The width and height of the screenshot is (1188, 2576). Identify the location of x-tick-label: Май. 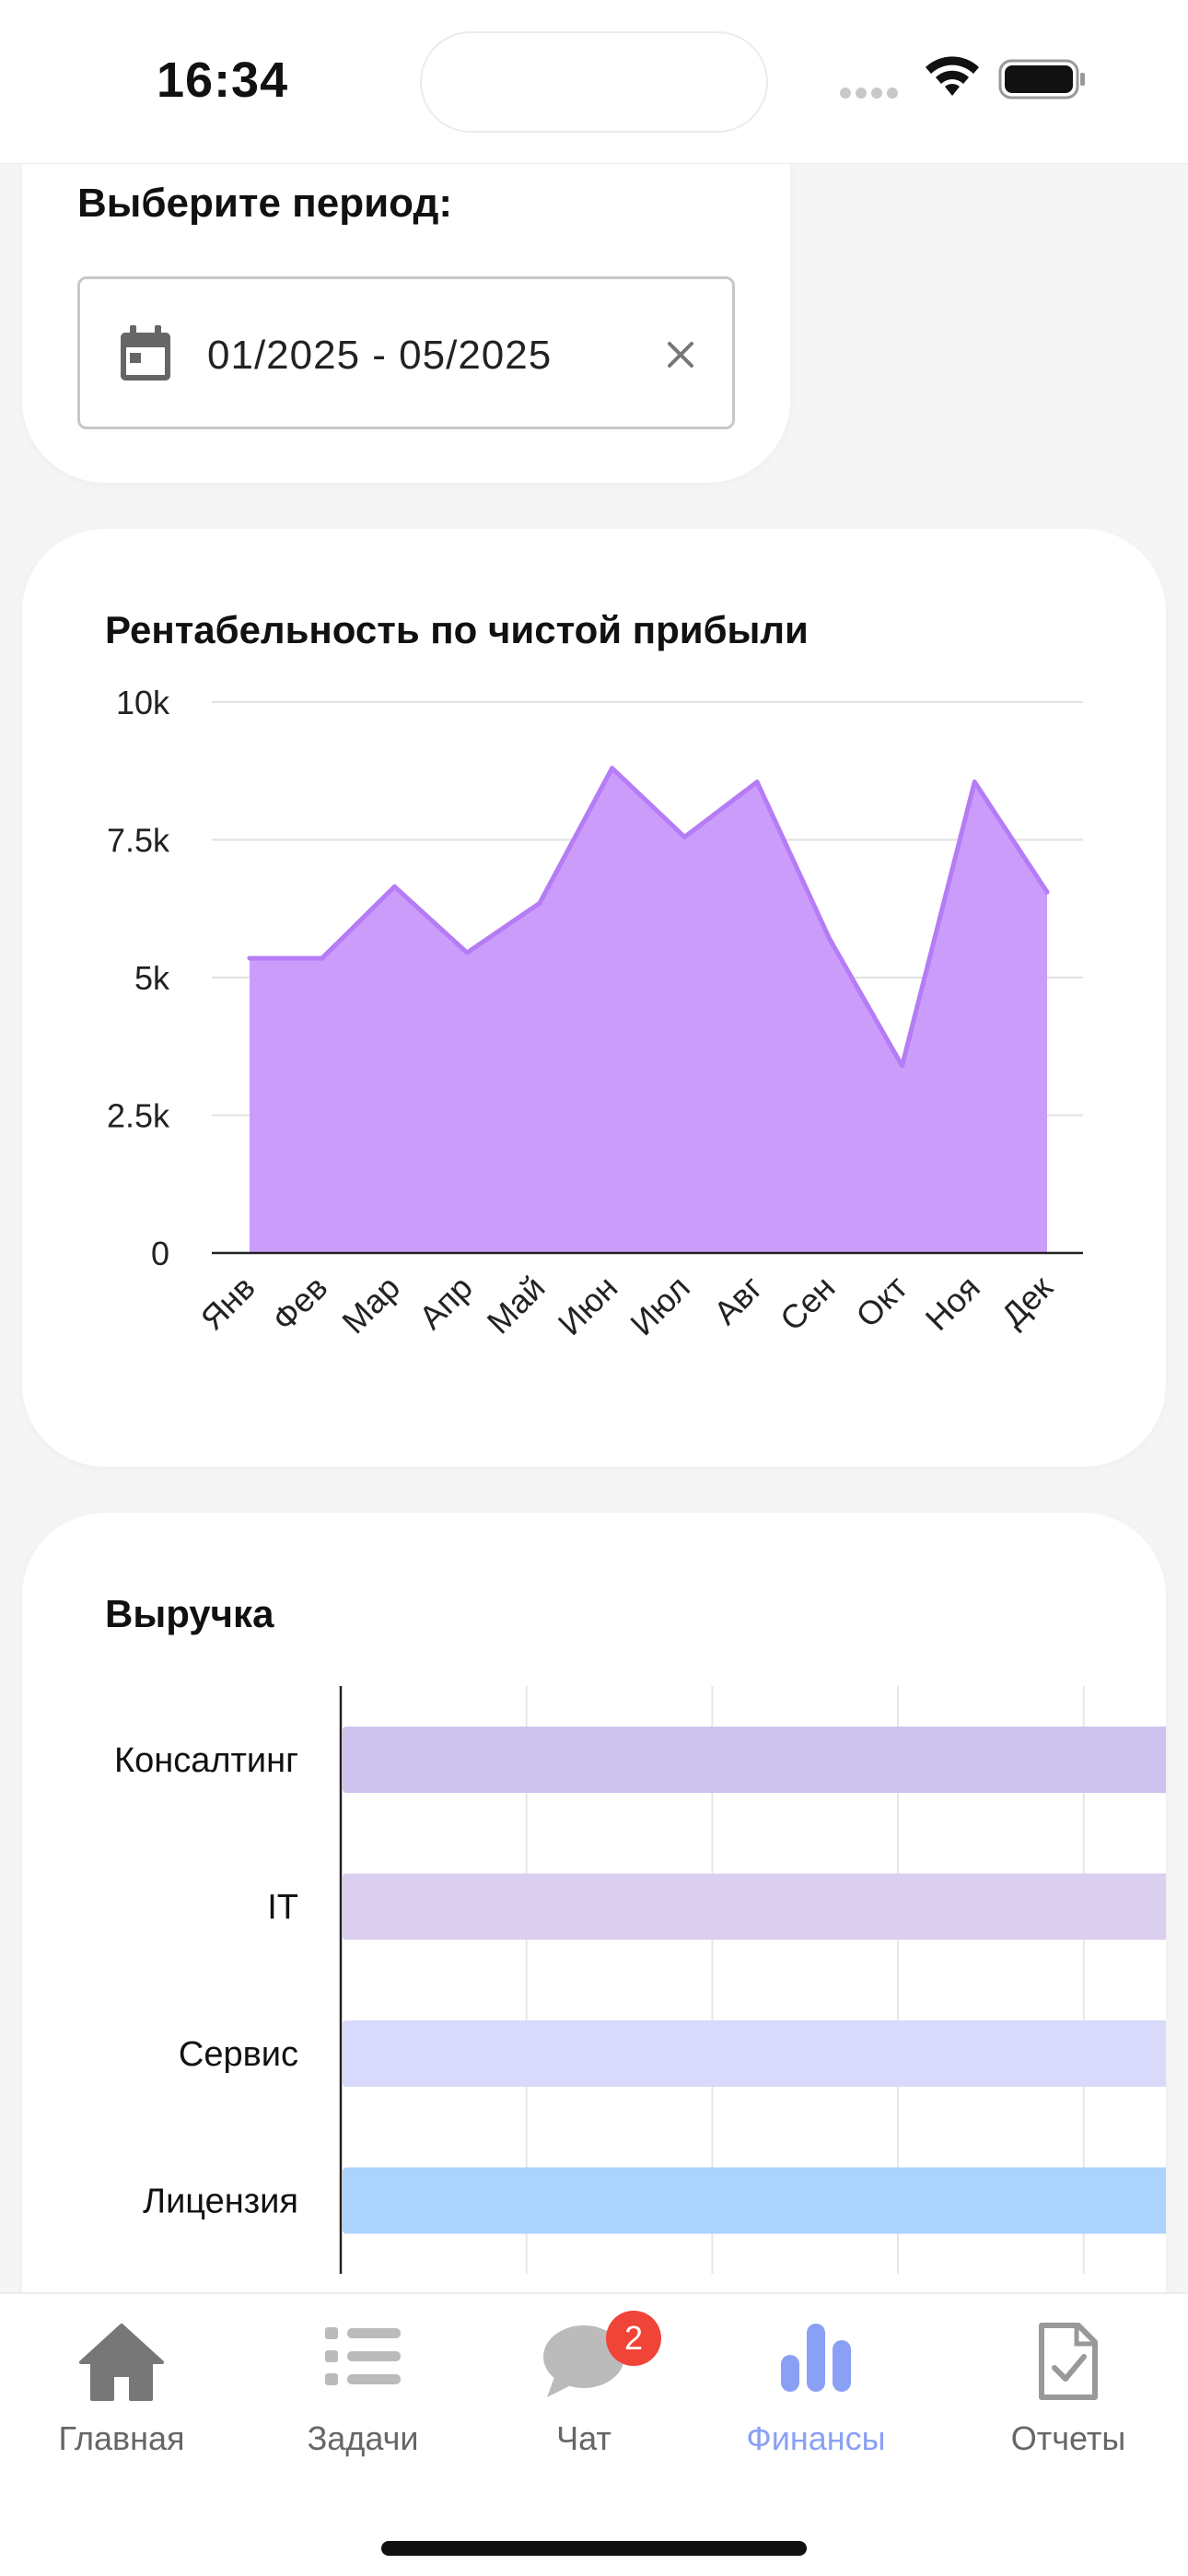
(516, 1305).